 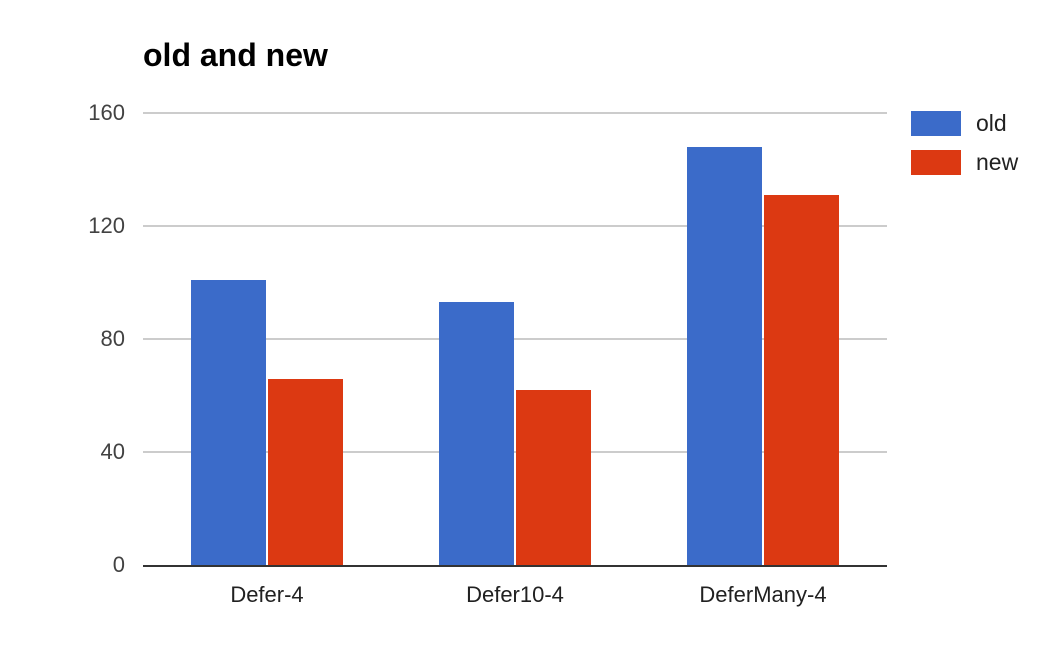 What do you see at coordinates (106, 112) in the screenshot?
I see `y-tick-label-160: 160` at bounding box center [106, 112].